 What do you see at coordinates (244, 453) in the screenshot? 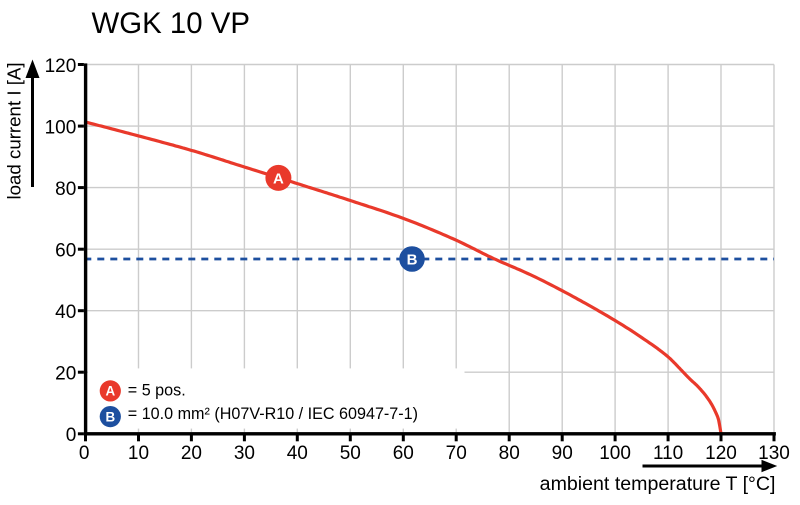
I see `svg-text: 30` at bounding box center [244, 453].